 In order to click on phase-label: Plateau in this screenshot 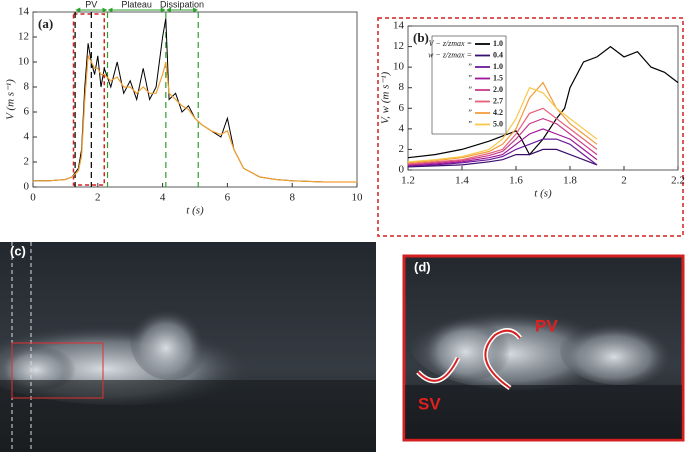, I will do `click(136, 4)`.